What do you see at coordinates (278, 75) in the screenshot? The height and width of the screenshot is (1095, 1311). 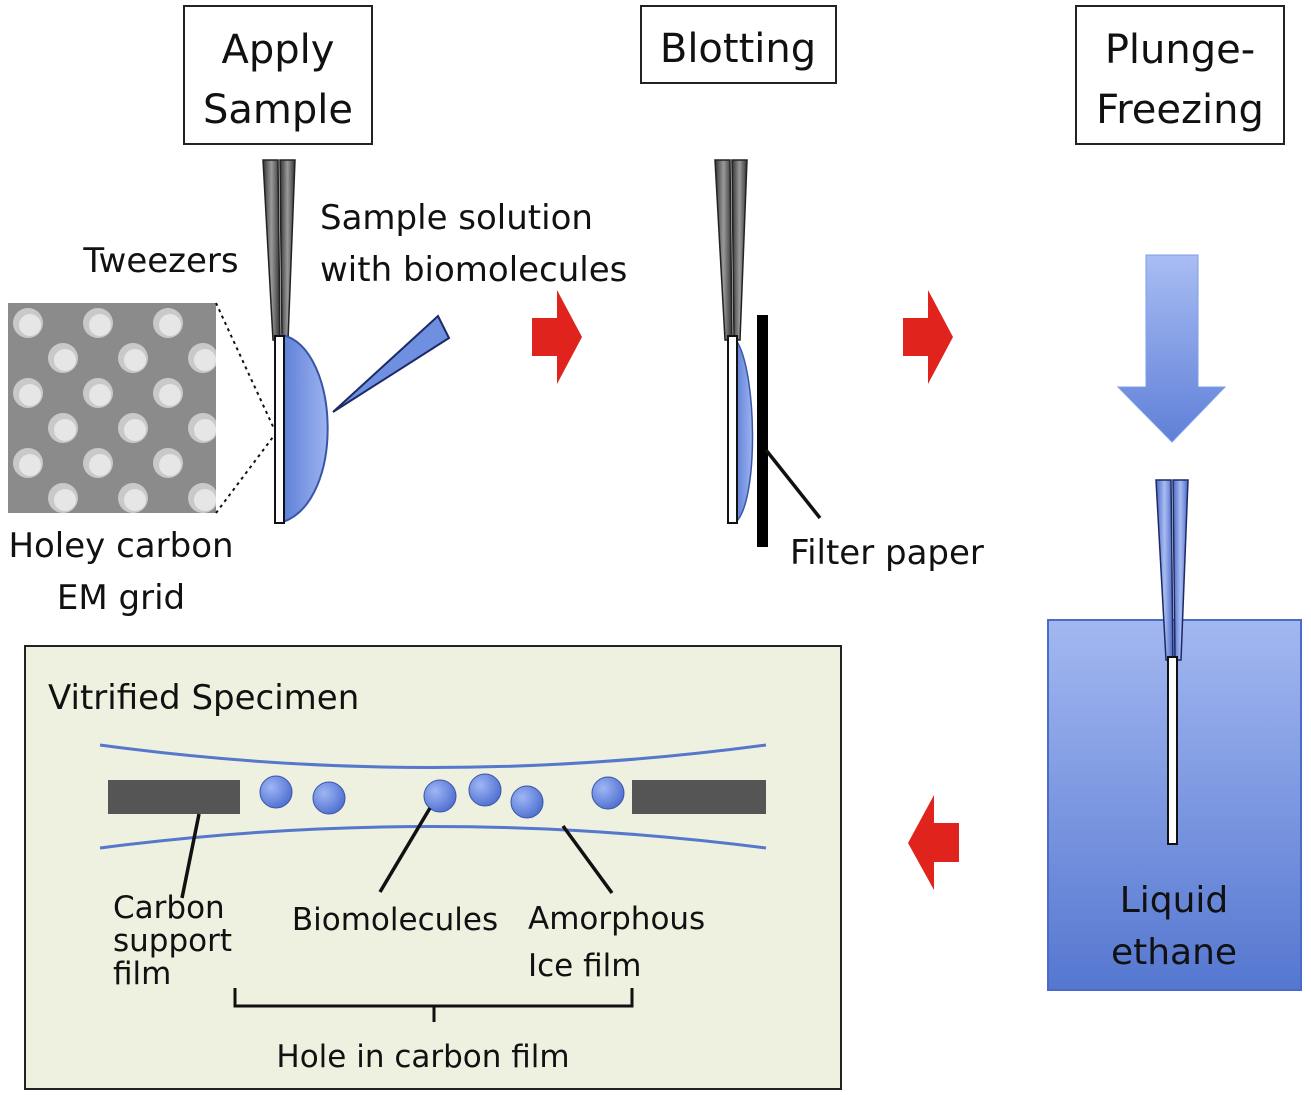 I see `step-apply-sample: Apply Sample` at bounding box center [278, 75].